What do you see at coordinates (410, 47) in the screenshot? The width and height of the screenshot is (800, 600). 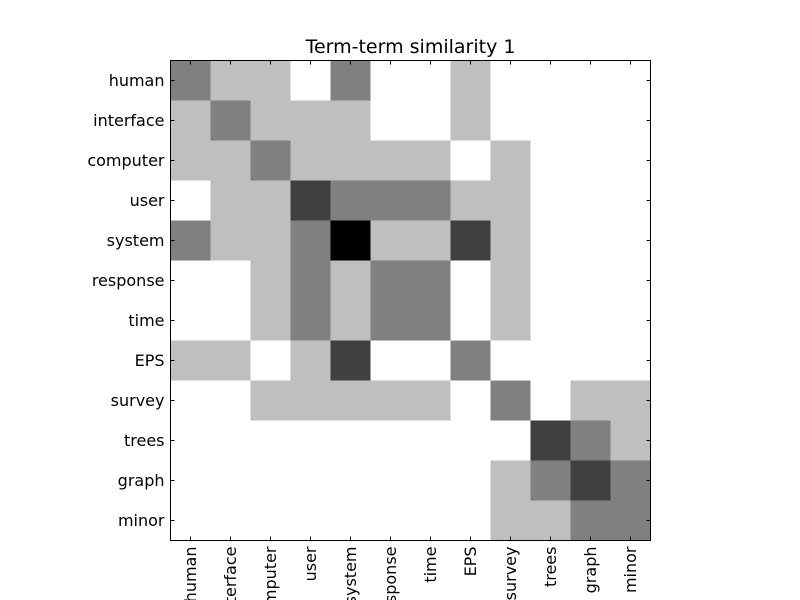 I see `chart-title: Term-term similarity 1` at bounding box center [410, 47].